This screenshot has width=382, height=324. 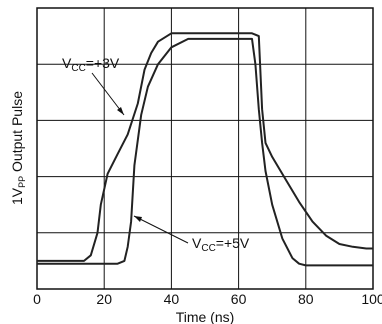 What do you see at coordinates (205, 316) in the screenshot?
I see `x-axis-title: Time (ns)` at bounding box center [205, 316].